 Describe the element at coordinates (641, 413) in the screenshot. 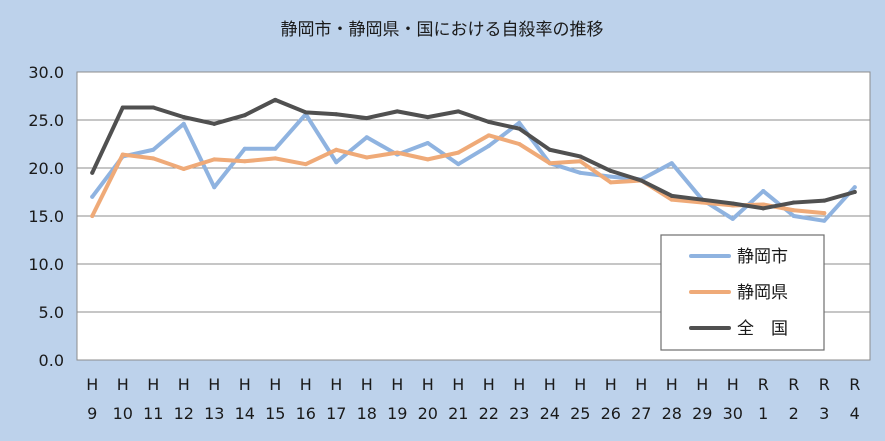

I see `x-tick-label-year: 27` at that location.